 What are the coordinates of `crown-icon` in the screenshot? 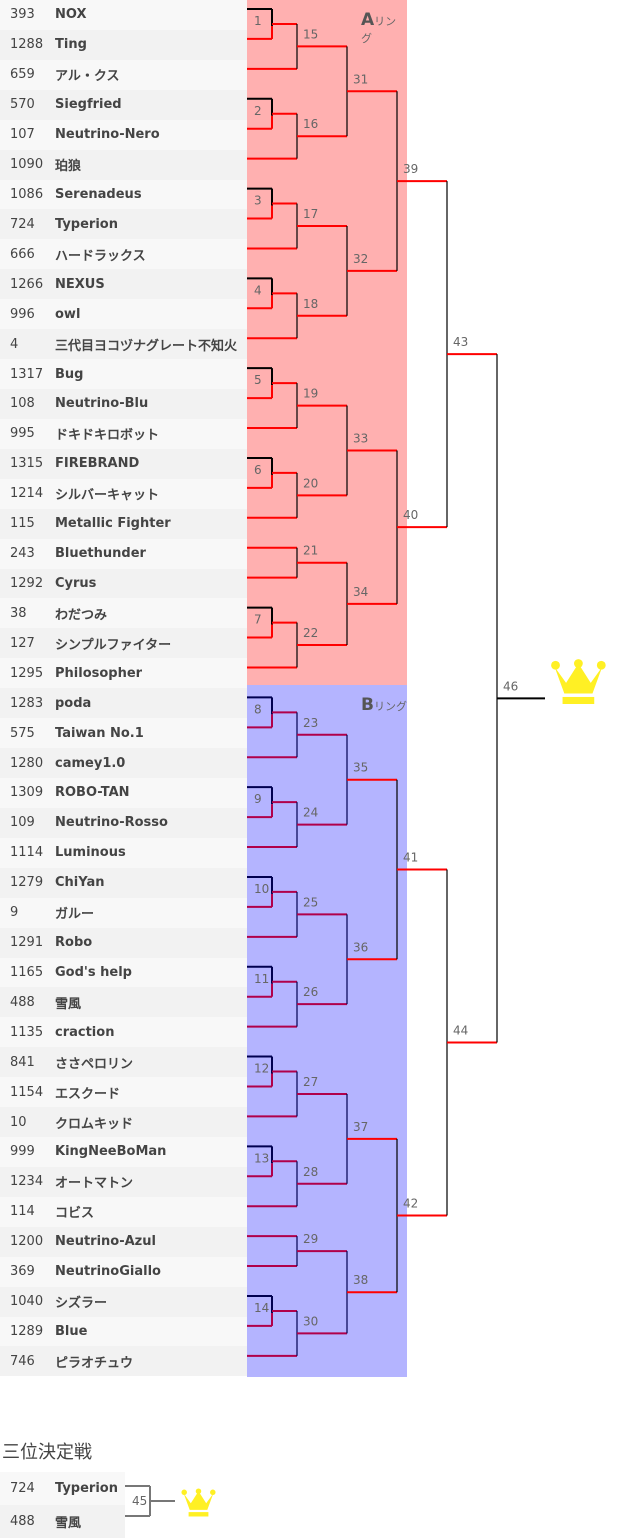 It's located at (198, 1502).